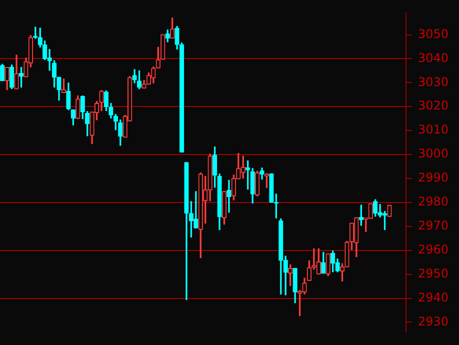  I want to click on y-tick-label: 2950, so click(433, 273).